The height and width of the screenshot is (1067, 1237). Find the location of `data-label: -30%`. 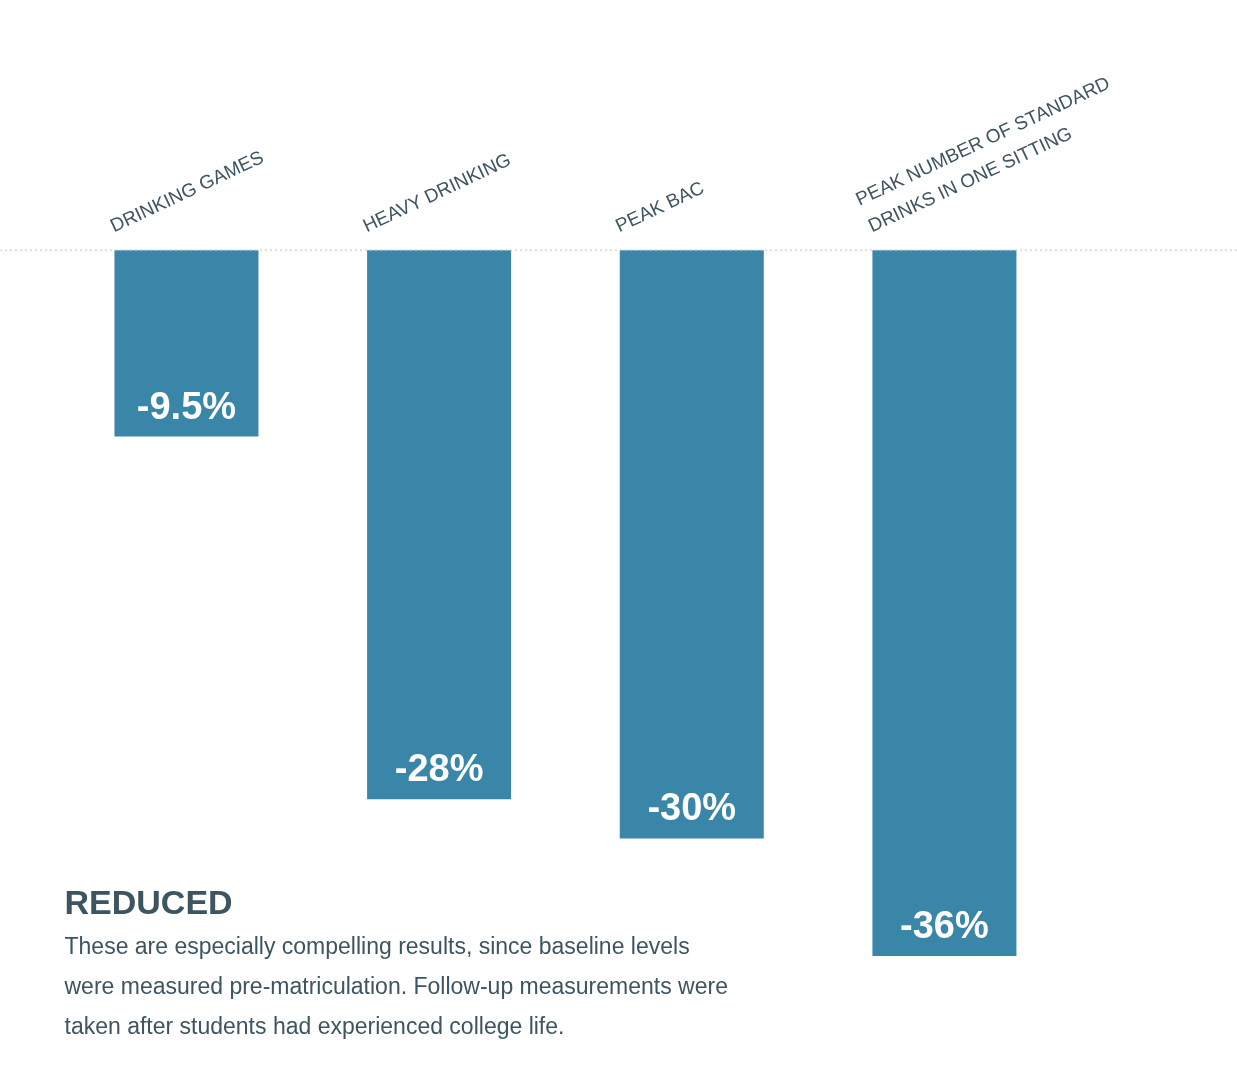

data-label: -30% is located at coordinates (692, 807).